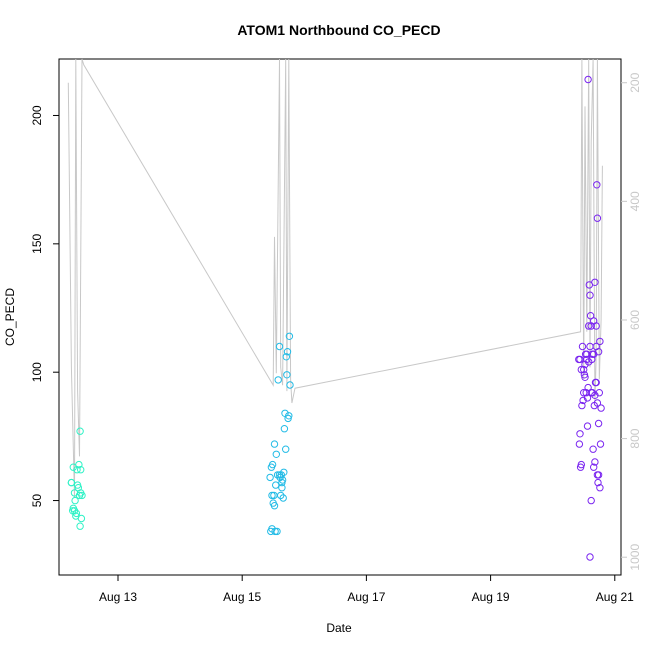  I want to click on y2-tick-label: 1000, so click(635, 557).